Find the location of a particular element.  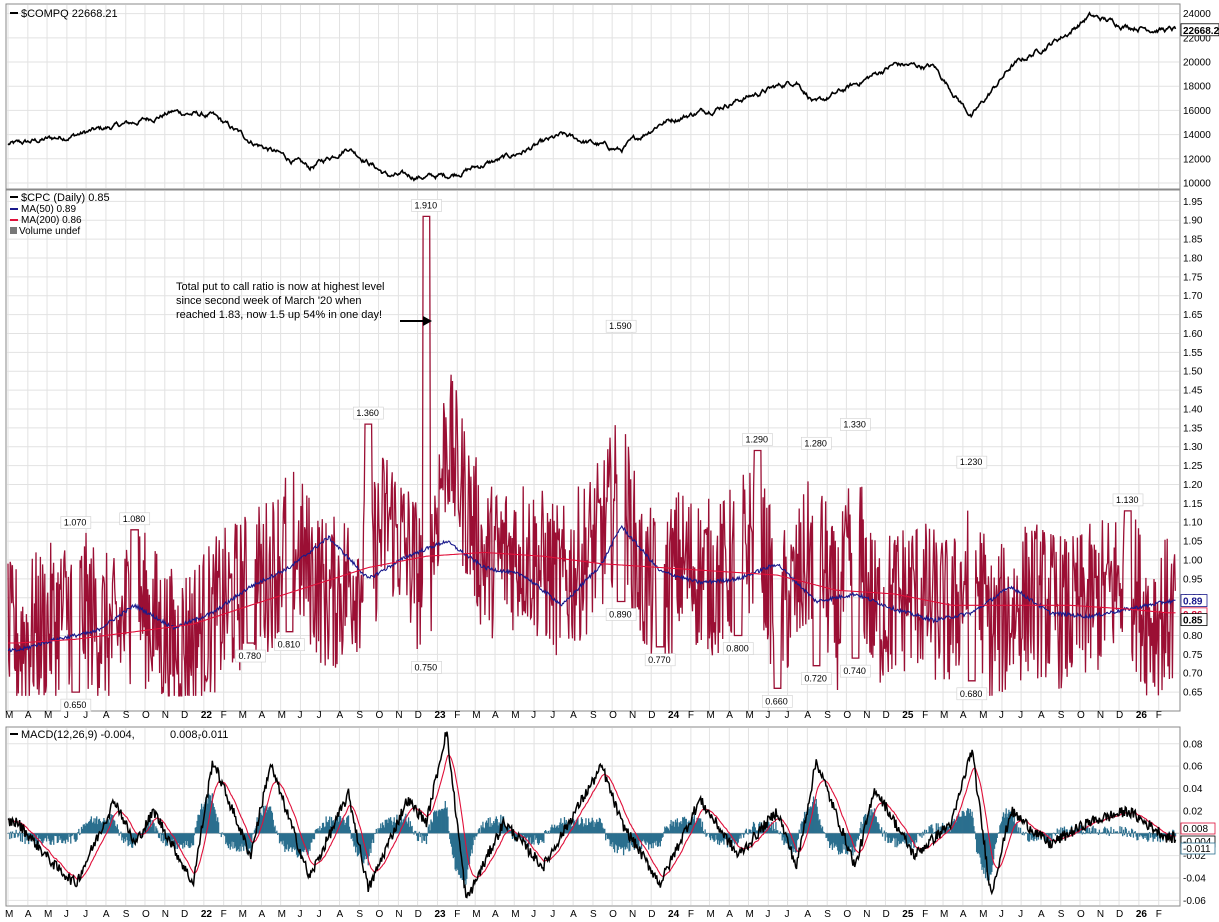

x-label-bottom-2022-08: A is located at coordinates (340, 914).